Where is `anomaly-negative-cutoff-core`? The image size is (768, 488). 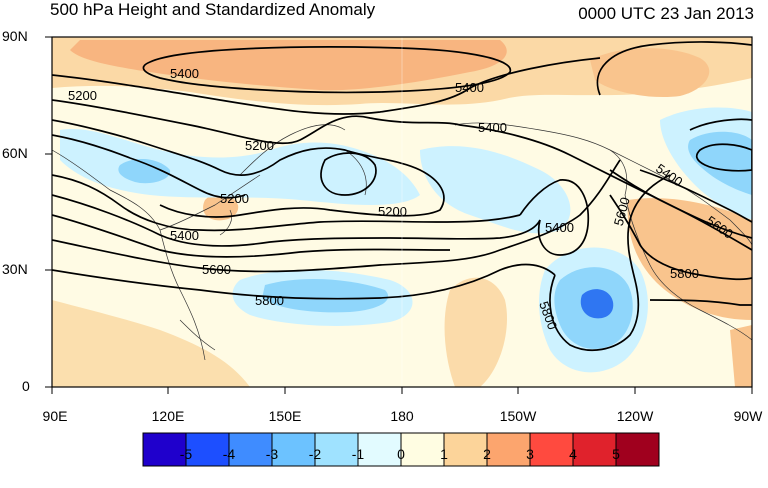
anomaly-negative-cutoff-core is located at coordinates (597, 304).